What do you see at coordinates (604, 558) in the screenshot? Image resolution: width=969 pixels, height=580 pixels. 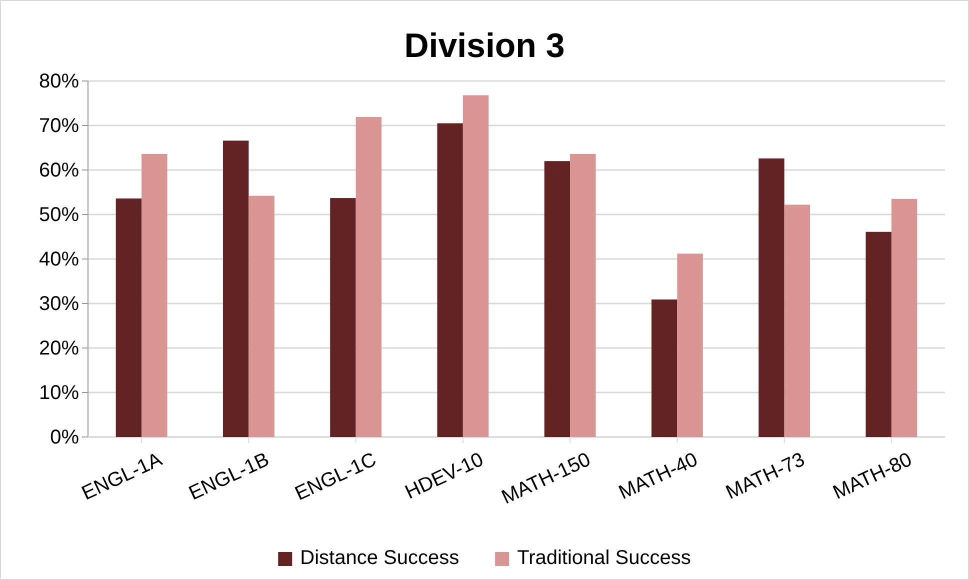 I see `legend-label: Traditional Success` at bounding box center [604, 558].